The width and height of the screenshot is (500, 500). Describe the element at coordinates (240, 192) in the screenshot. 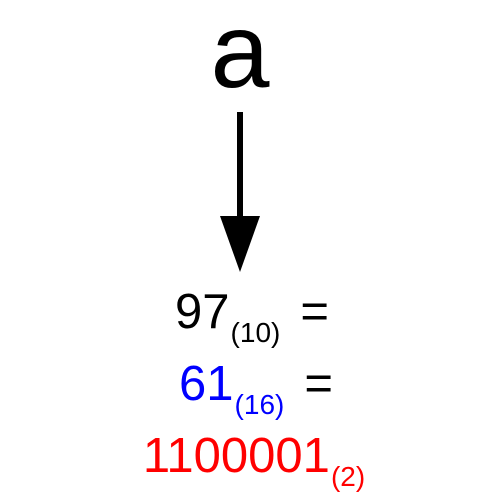

I see `down-arrow-icon` at that location.